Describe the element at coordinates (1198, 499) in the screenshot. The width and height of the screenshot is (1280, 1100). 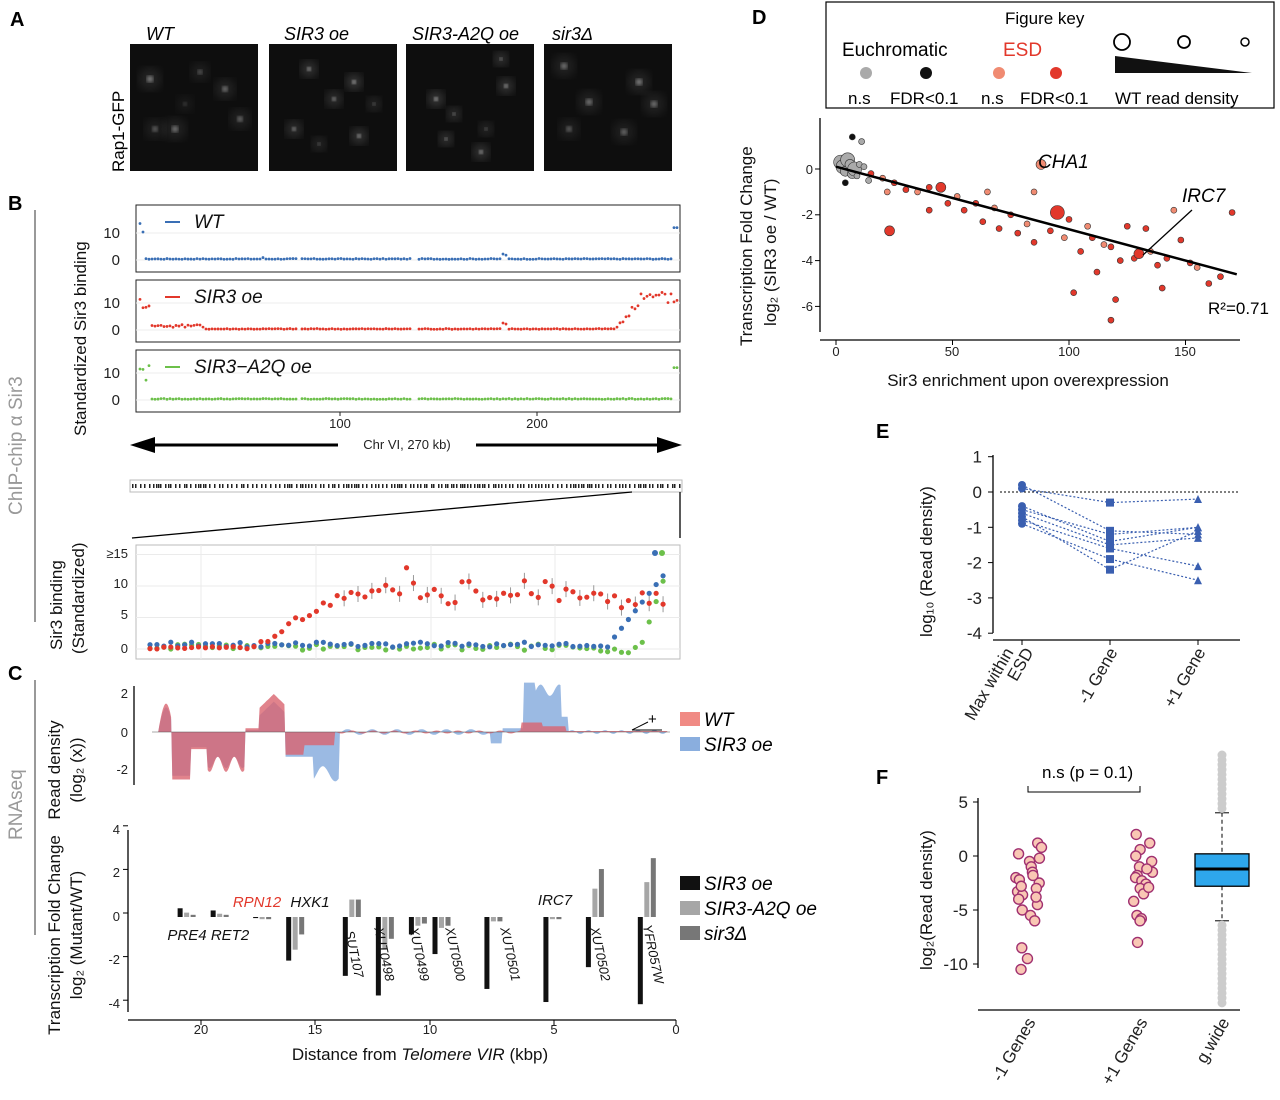
I see `e-point-plus1` at that location.